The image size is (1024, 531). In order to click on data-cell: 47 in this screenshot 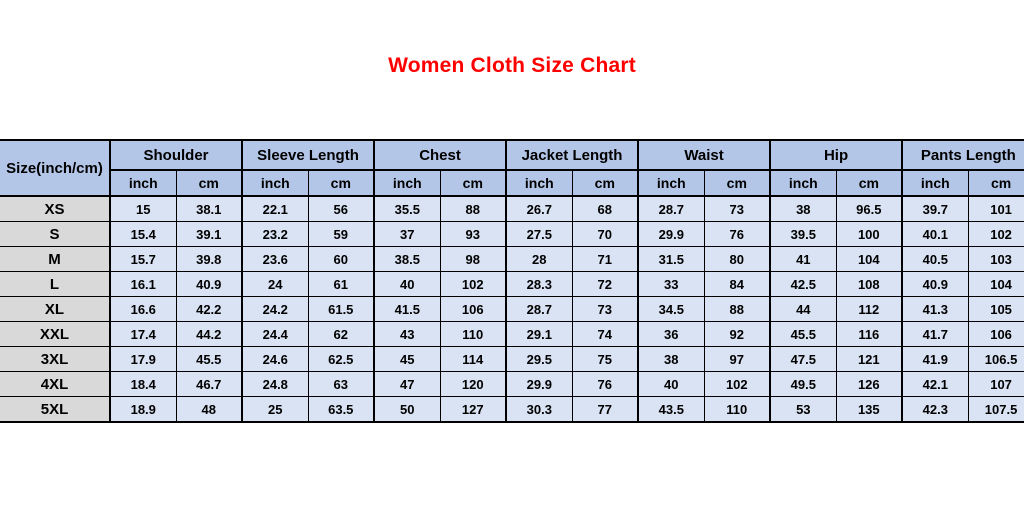, I will do `click(407, 384)`.